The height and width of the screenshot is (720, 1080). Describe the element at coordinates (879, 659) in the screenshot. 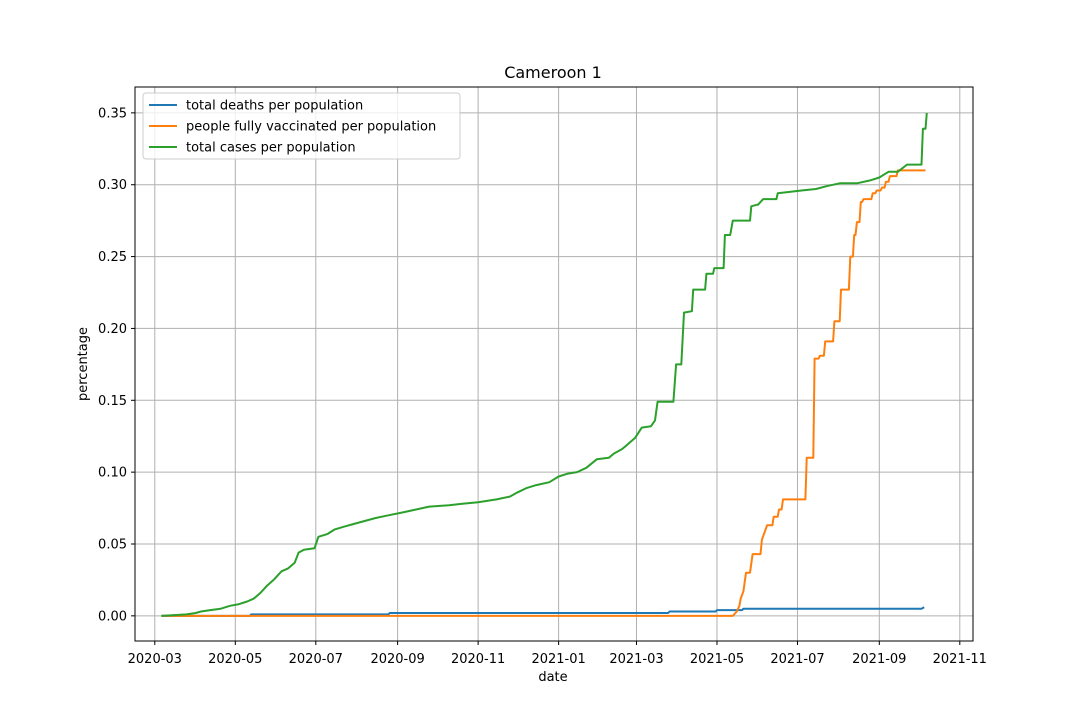

I see `x-tick-label: 2021-09` at that location.